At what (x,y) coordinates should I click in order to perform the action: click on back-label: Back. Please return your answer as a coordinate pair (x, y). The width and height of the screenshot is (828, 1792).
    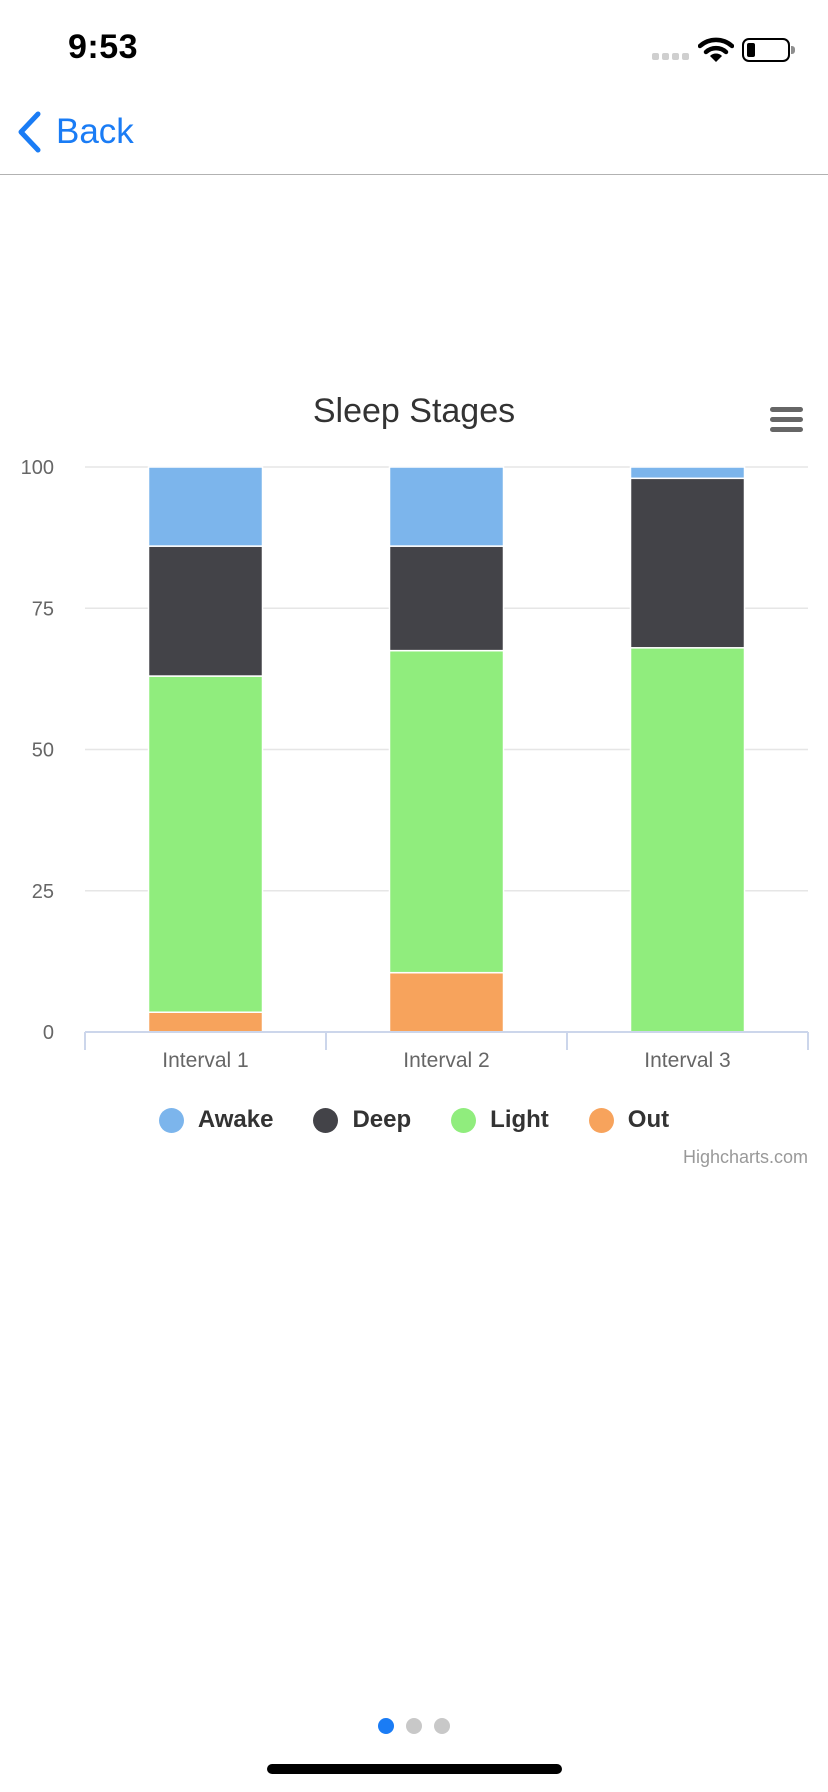
    Looking at the image, I should click on (95, 131).